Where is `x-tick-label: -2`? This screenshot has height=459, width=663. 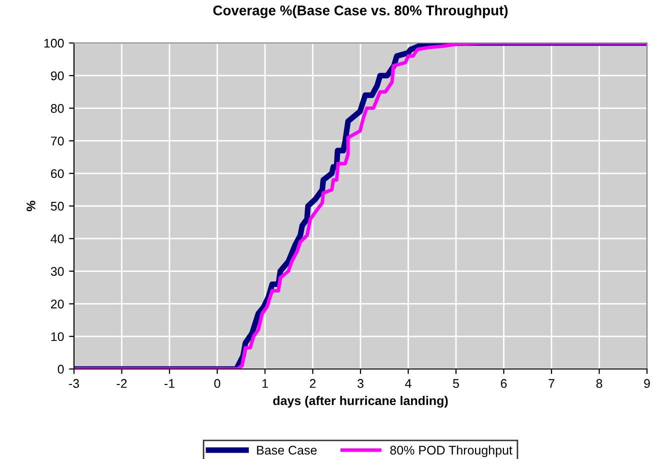
x-tick-label: -2 is located at coordinates (121, 383).